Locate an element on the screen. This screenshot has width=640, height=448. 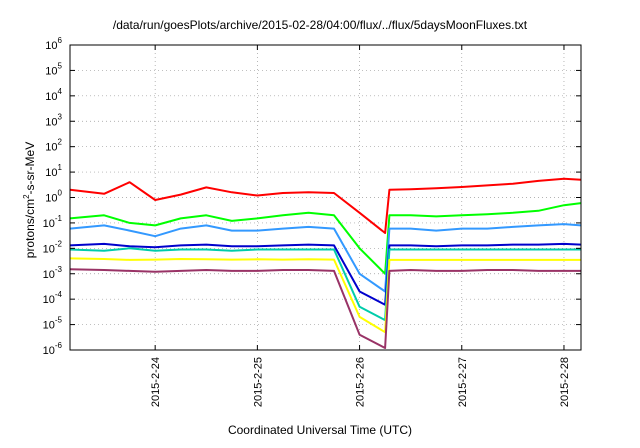
y-tick-label: 10⁴ is located at coordinates (53, 95).